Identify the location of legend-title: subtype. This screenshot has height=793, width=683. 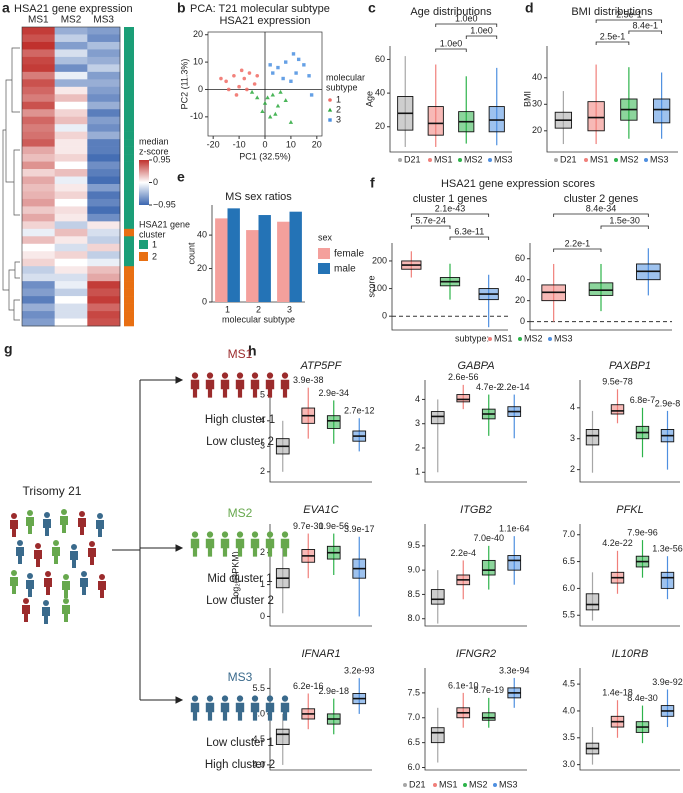
(342, 87).